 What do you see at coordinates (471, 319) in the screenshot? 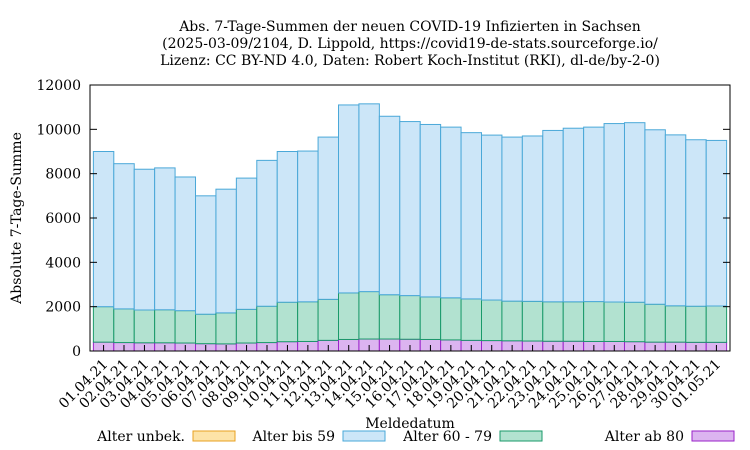
I see `bar-19.04.21-series-2` at bounding box center [471, 319].